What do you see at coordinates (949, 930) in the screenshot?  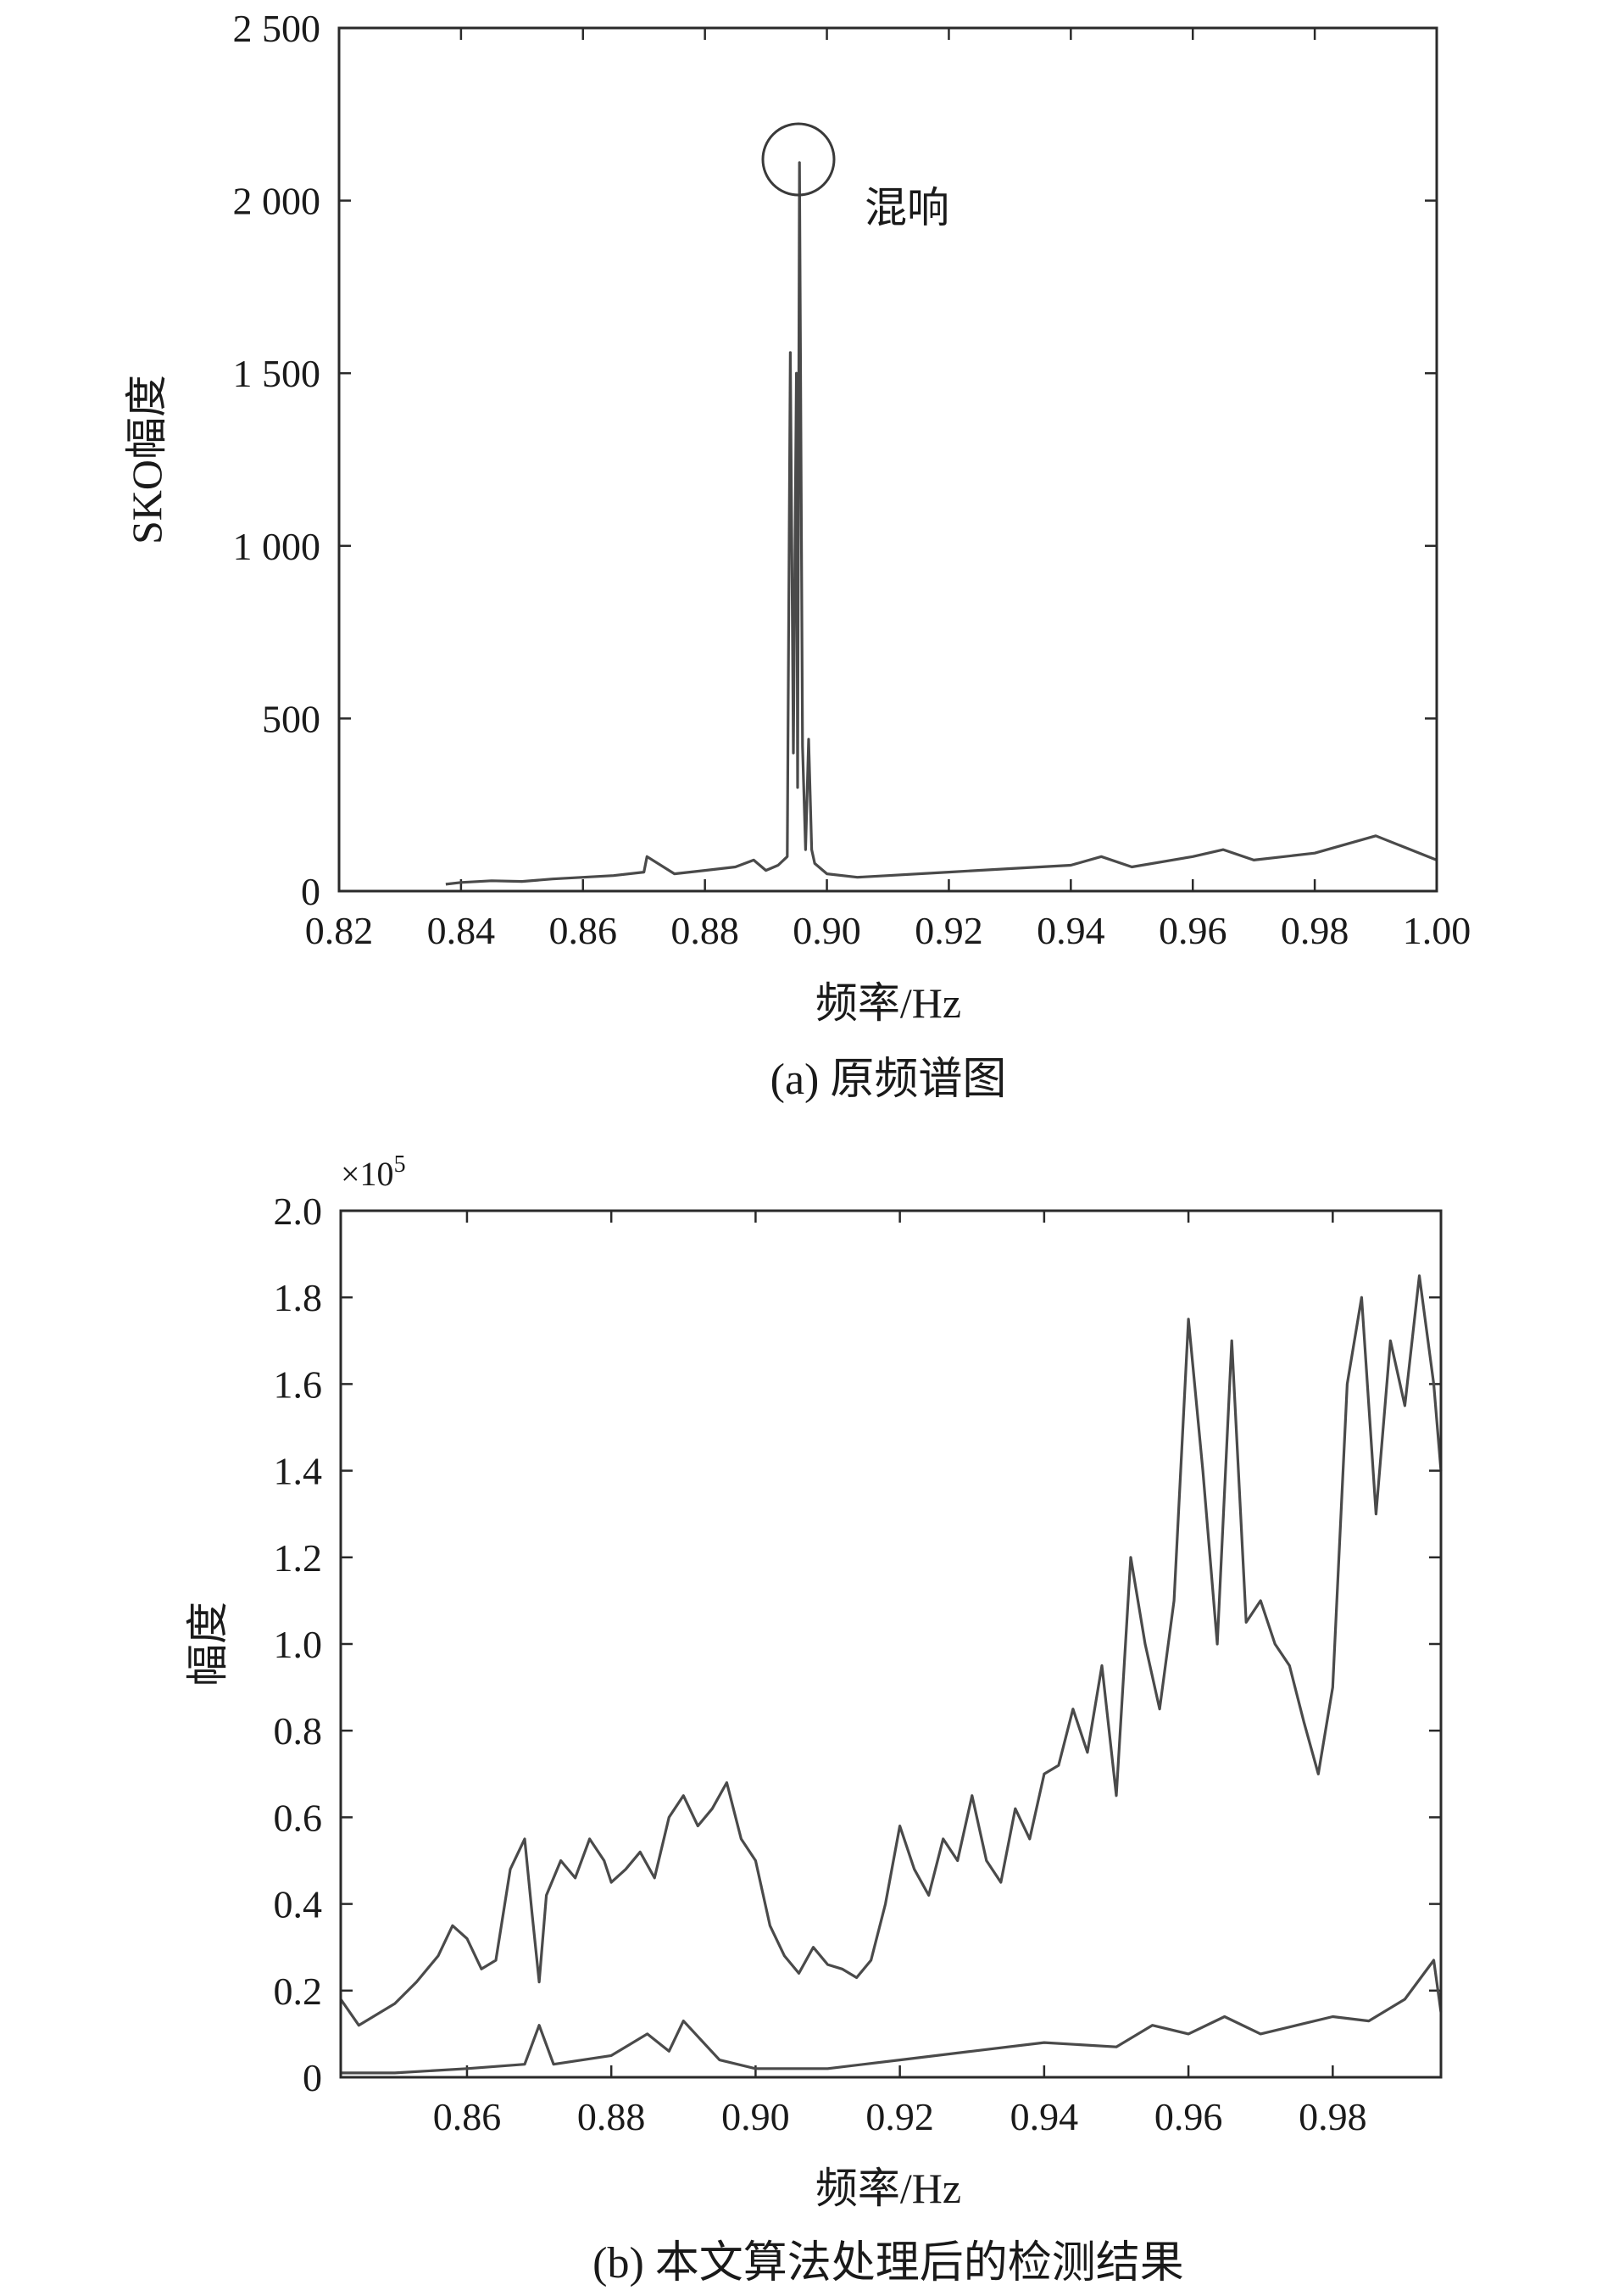 I see `panel-a-x-tick-label: 0.92` at bounding box center [949, 930].